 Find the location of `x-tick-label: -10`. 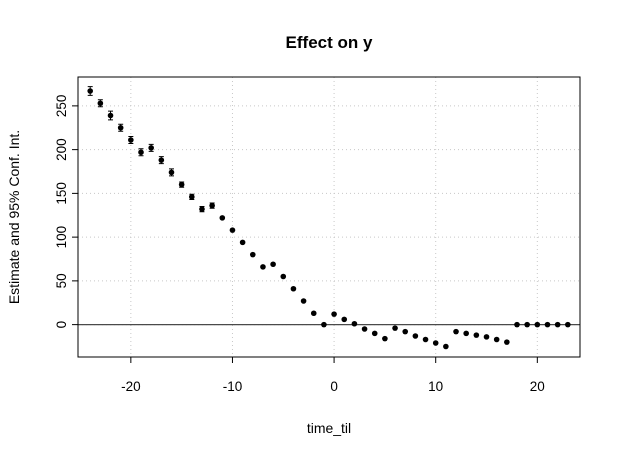

x-tick-label: -10 is located at coordinates (233, 386).